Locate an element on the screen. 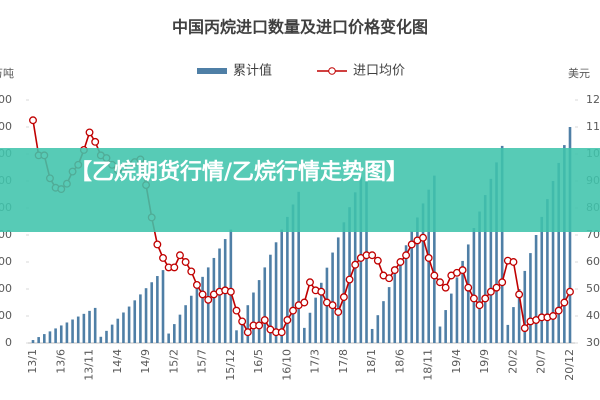  x-tick-label: 20/12 is located at coordinates (569, 365).